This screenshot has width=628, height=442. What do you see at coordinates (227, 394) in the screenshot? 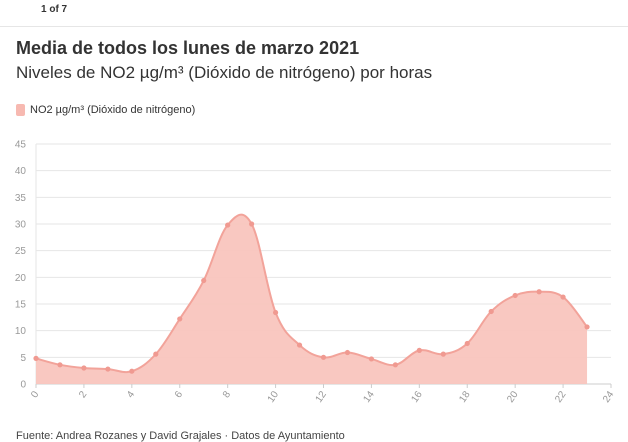
I see `x-tick-label: 8` at bounding box center [227, 394].